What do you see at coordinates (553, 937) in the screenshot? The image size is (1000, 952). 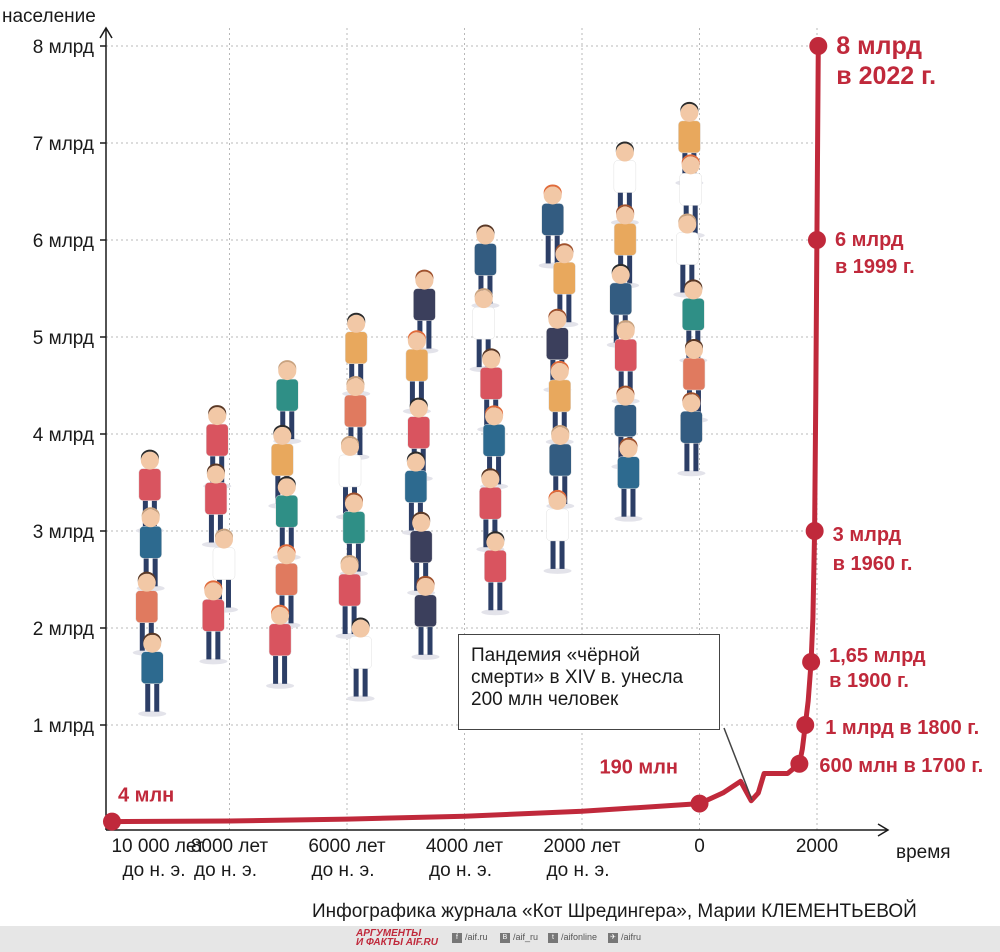 I see `twitter-icon: t` at bounding box center [553, 937].